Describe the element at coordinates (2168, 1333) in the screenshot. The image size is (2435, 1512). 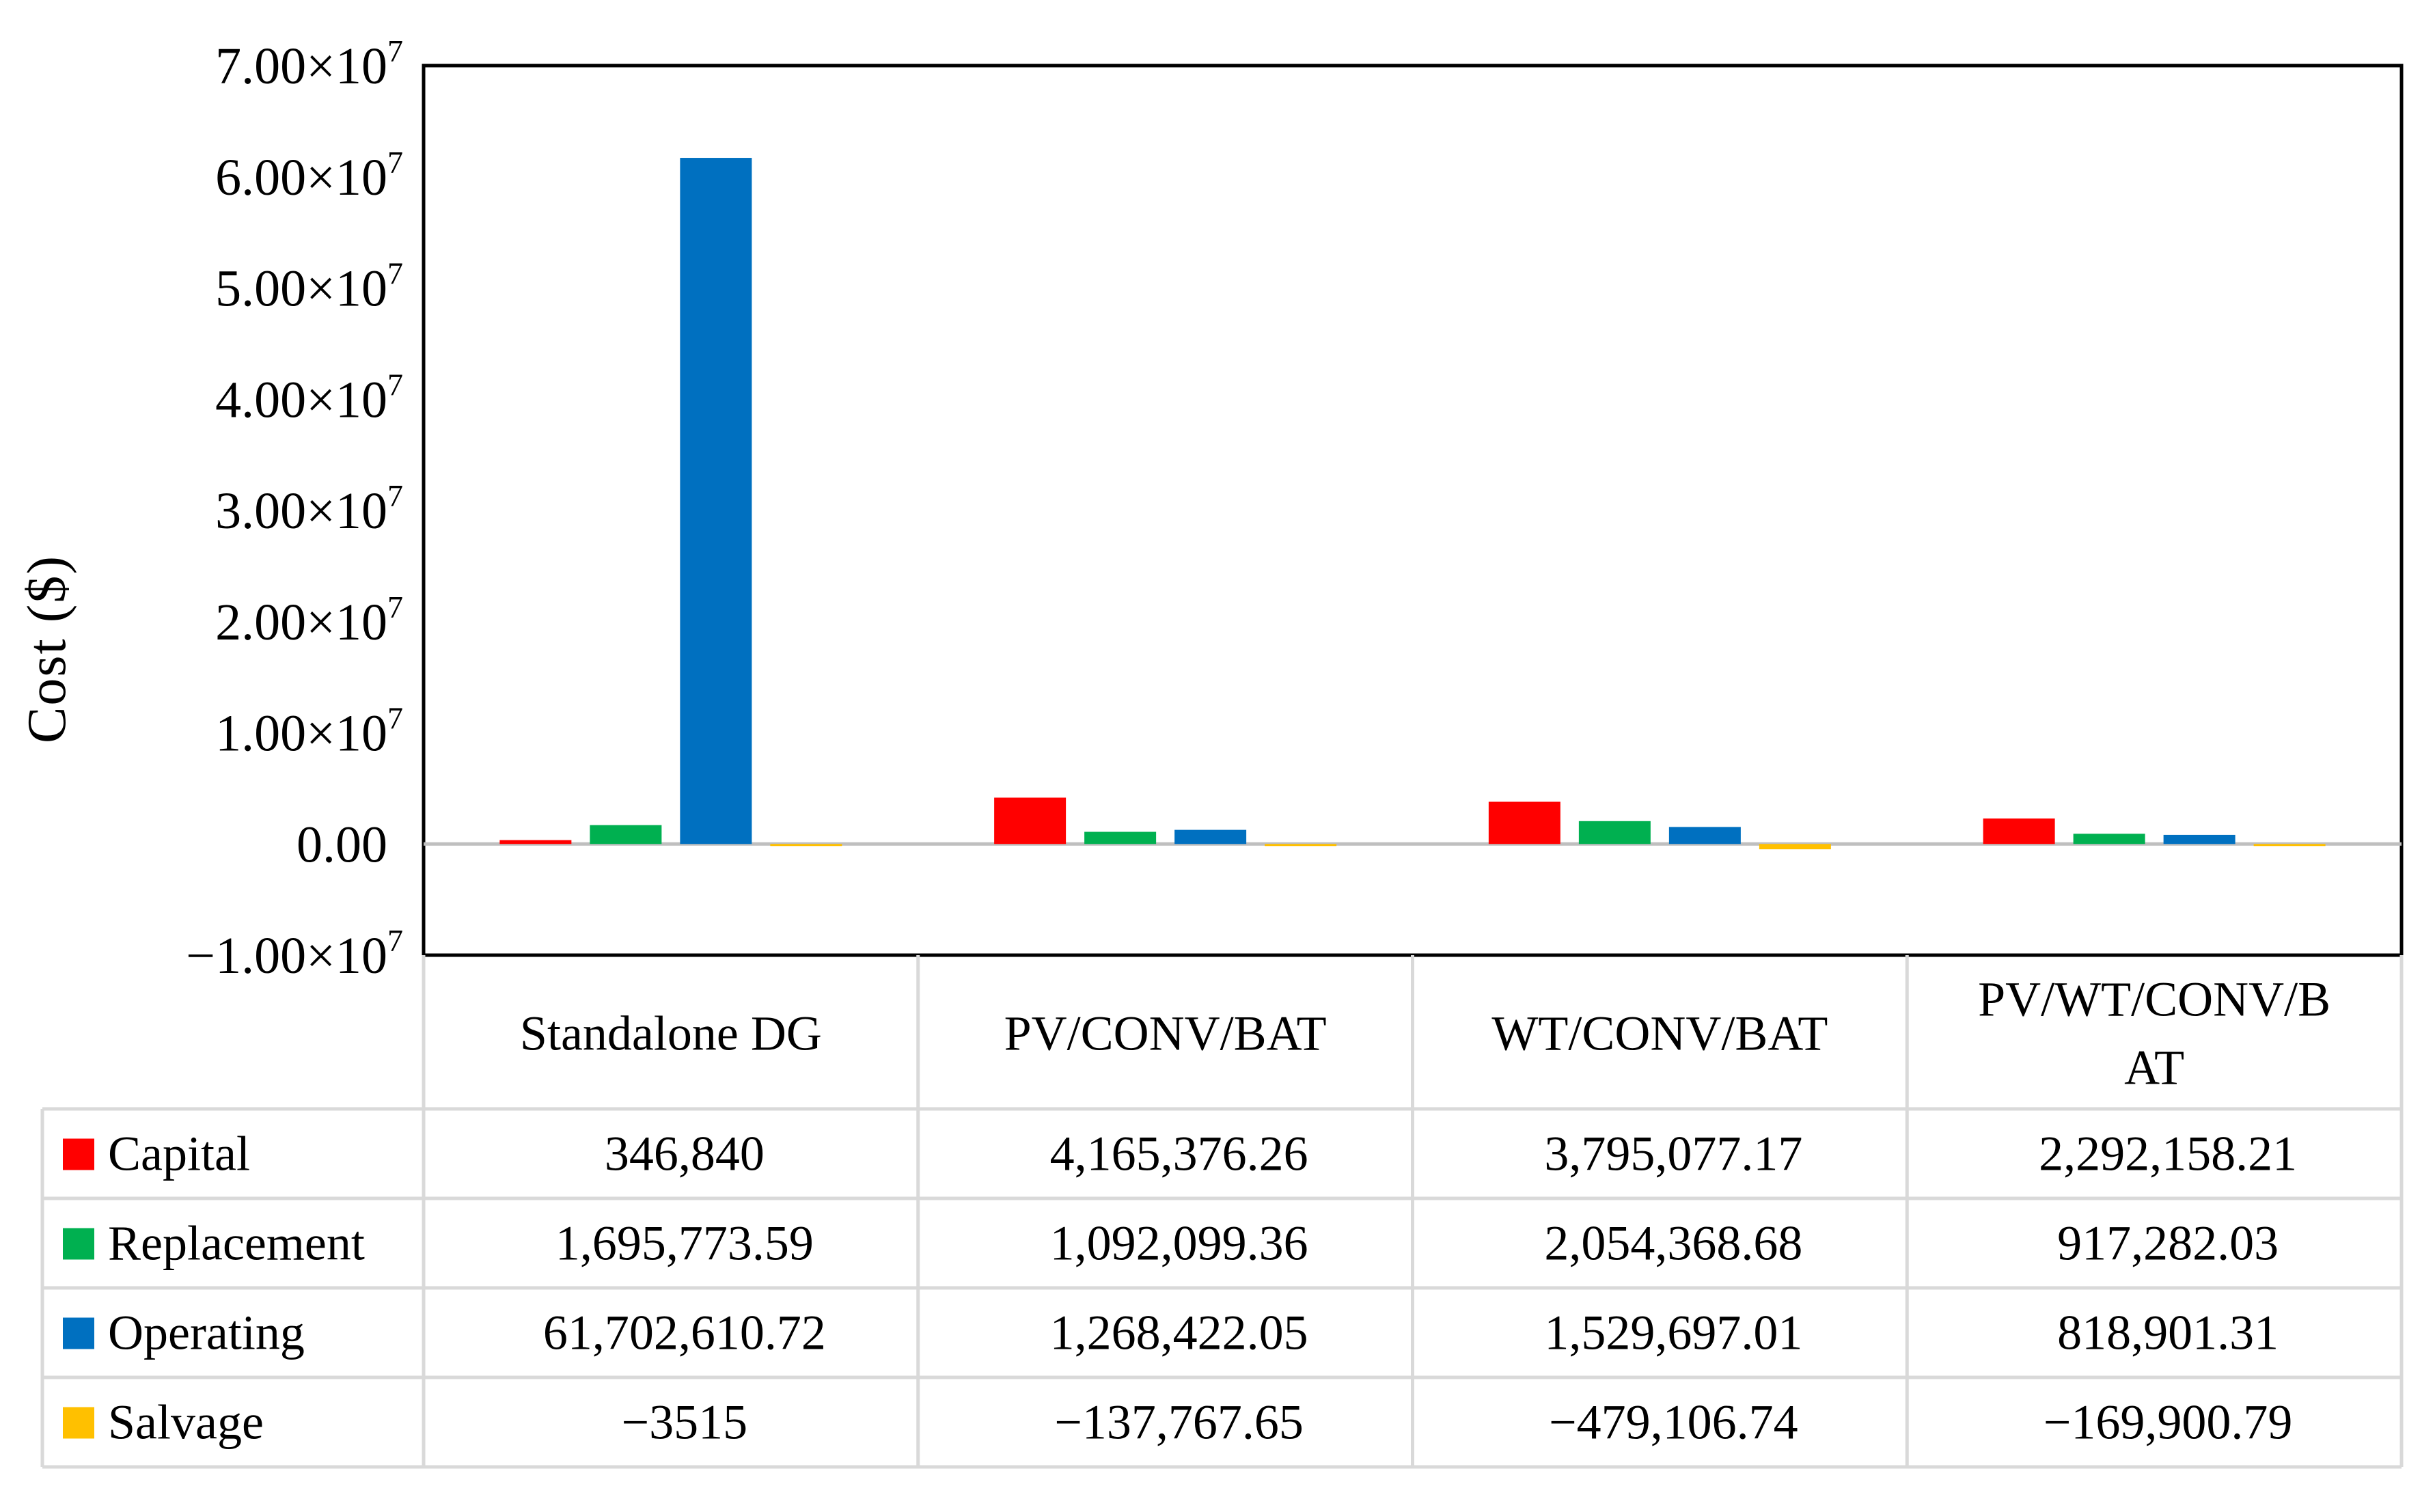
I see `data-label: 818,901.31` at that location.